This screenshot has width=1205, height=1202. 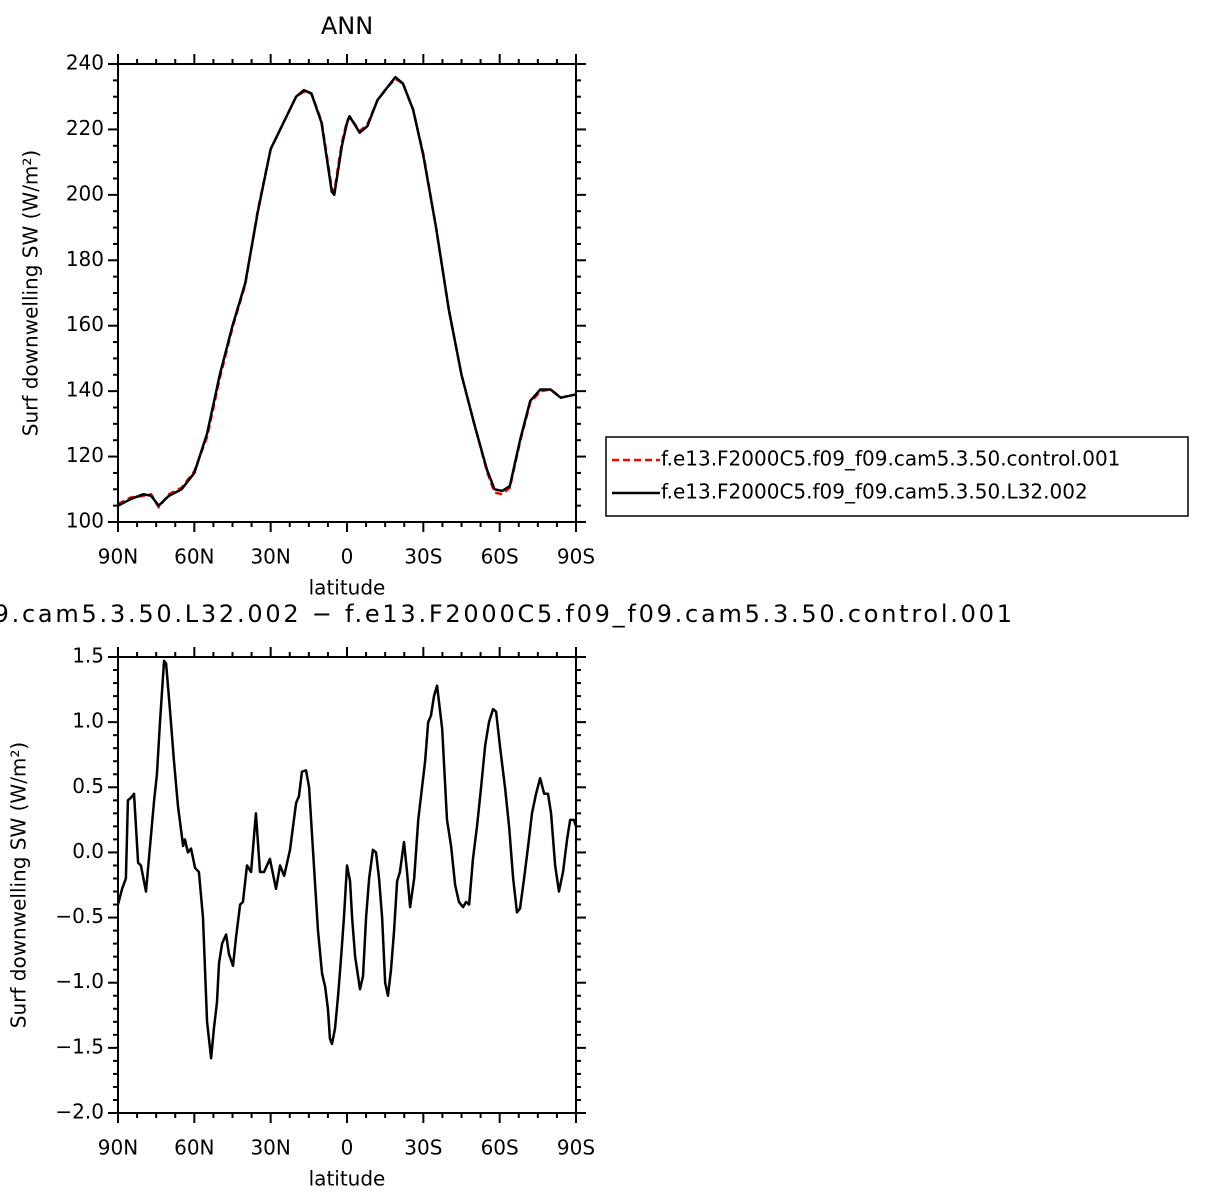 I want to click on y-tick-label: 1.0, so click(x=88, y=721).